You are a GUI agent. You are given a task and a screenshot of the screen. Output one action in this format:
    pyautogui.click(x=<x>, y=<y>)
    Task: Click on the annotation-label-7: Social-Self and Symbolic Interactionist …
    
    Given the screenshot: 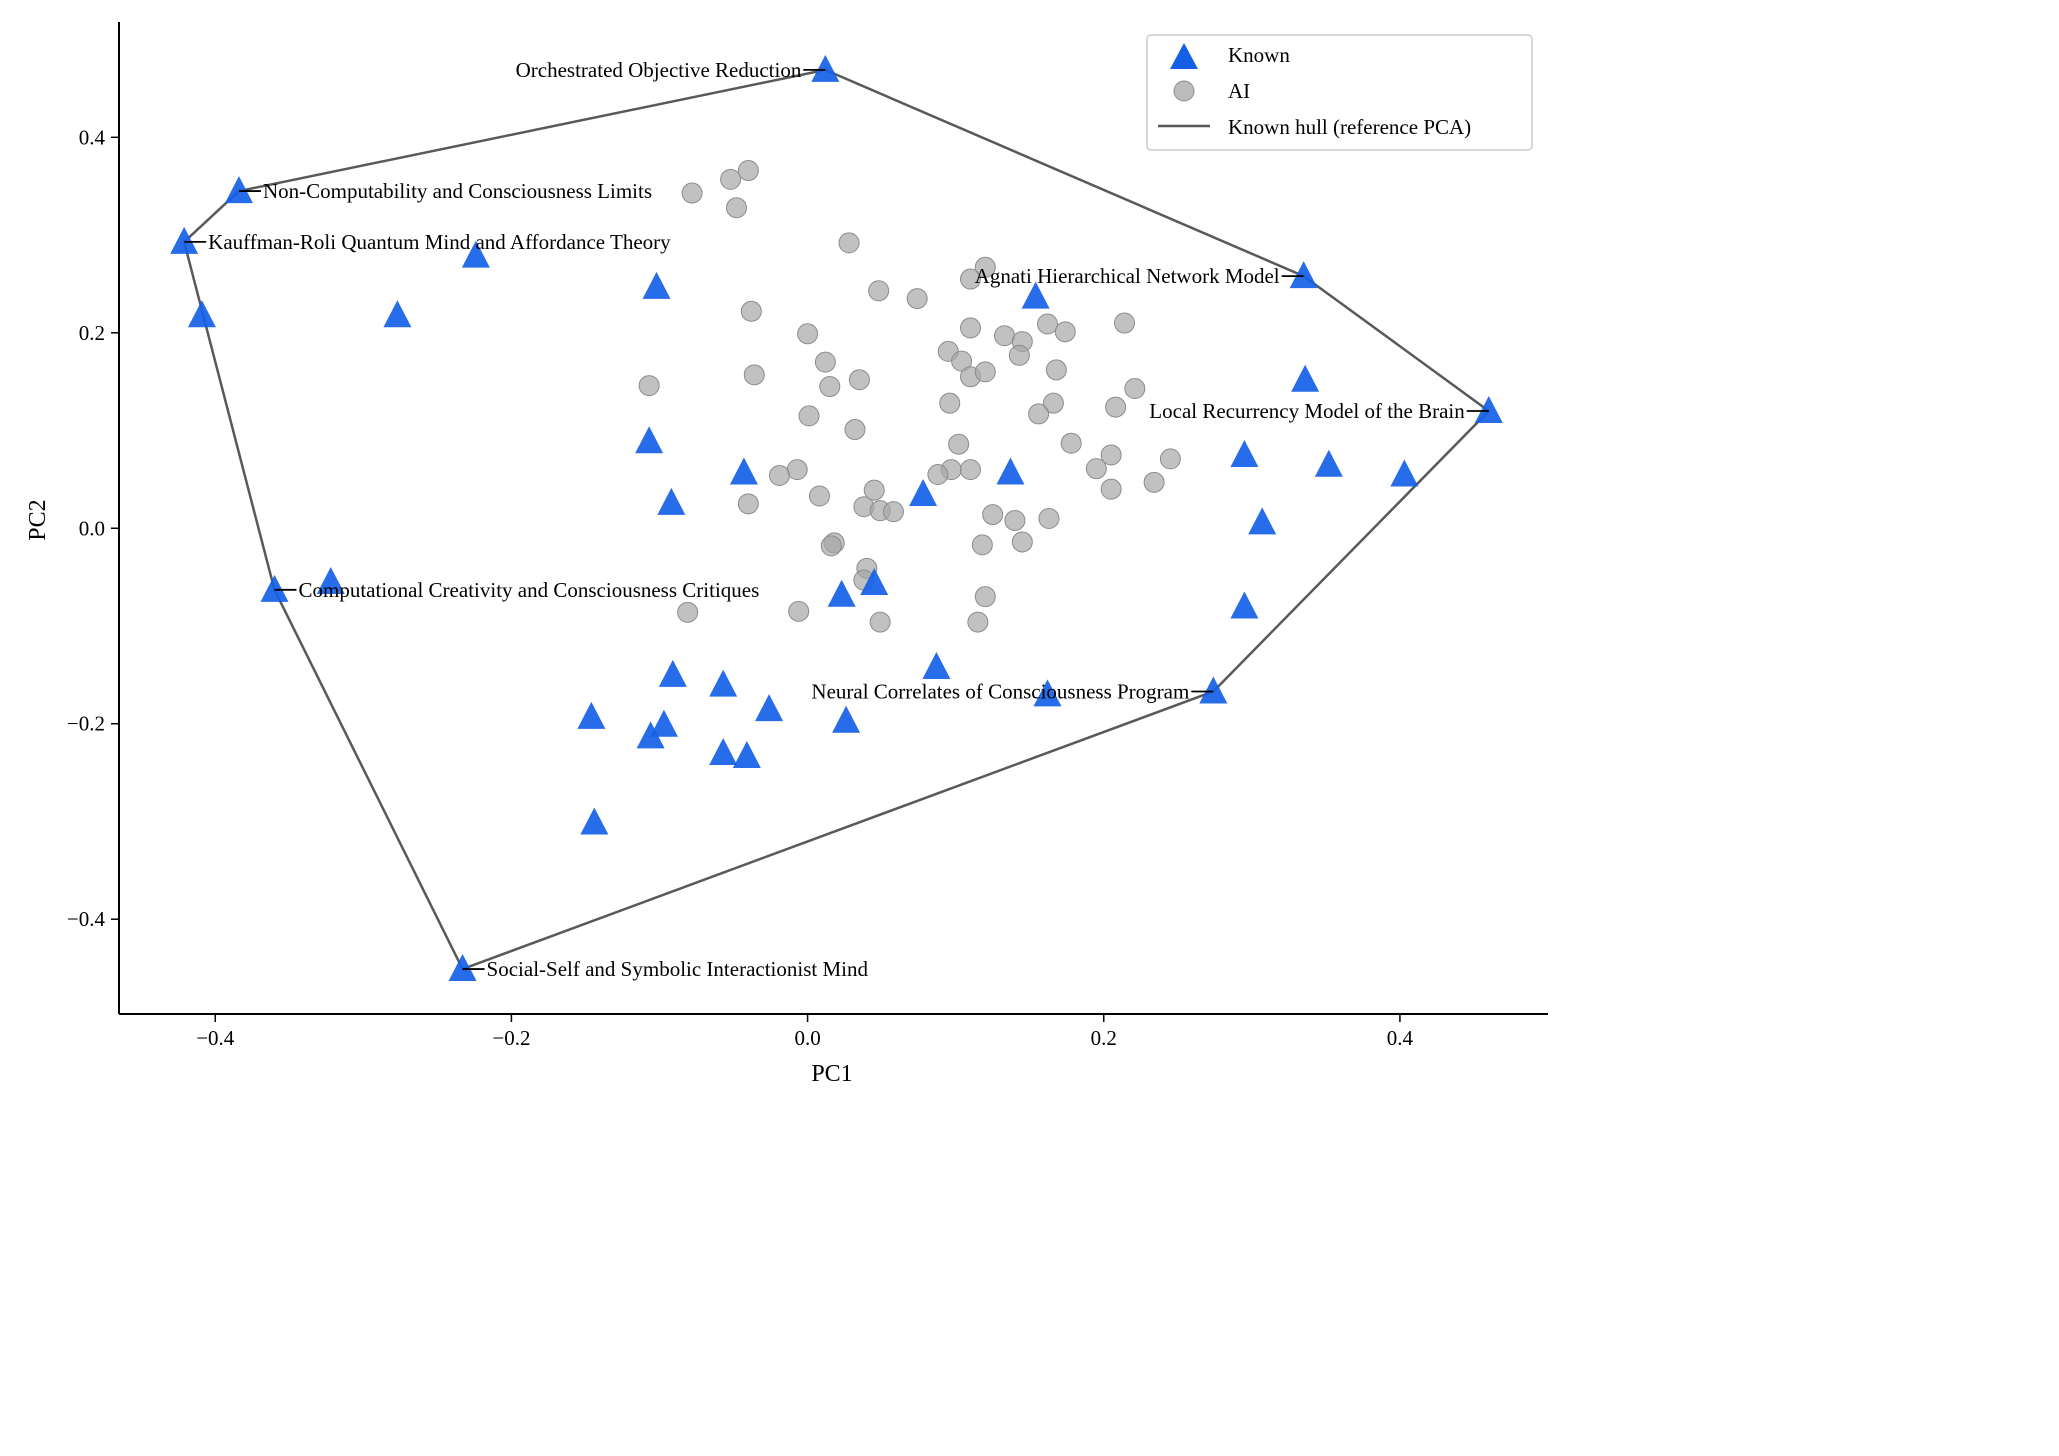 What is the action you would take?
    pyautogui.click(x=678, y=969)
    